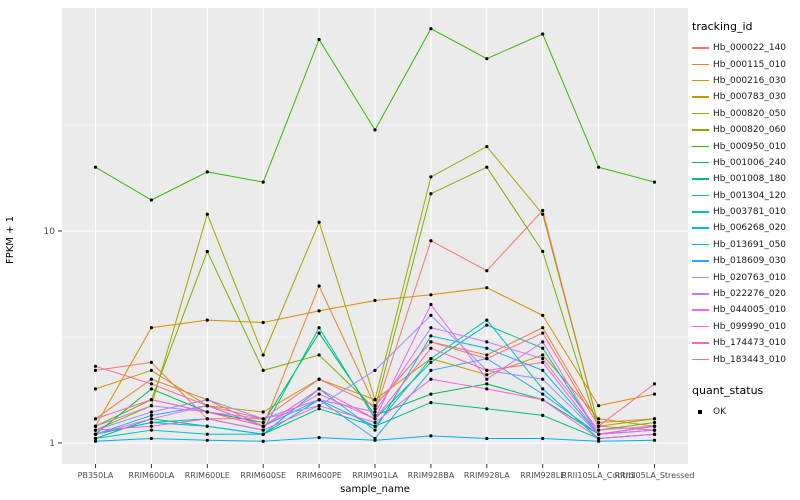  Describe the element at coordinates (750, 113) in the screenshot. I see `legend-label: Hb_000820_050` at that location.